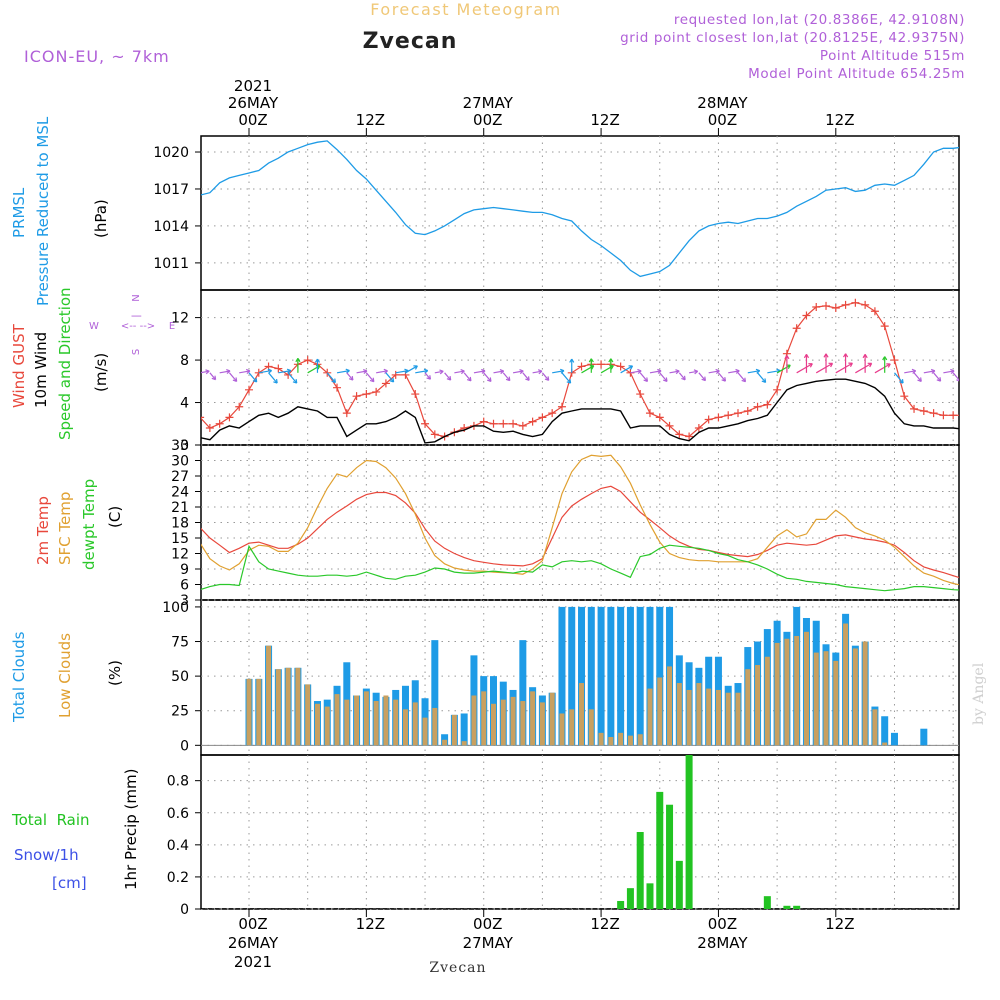 The width and height of the screenshot is (1000, 1000). What do you see at coordinates (839, 924) in the screenshot?
I see `bottom-time-label: 12Z` at bounding box center [839, 924].